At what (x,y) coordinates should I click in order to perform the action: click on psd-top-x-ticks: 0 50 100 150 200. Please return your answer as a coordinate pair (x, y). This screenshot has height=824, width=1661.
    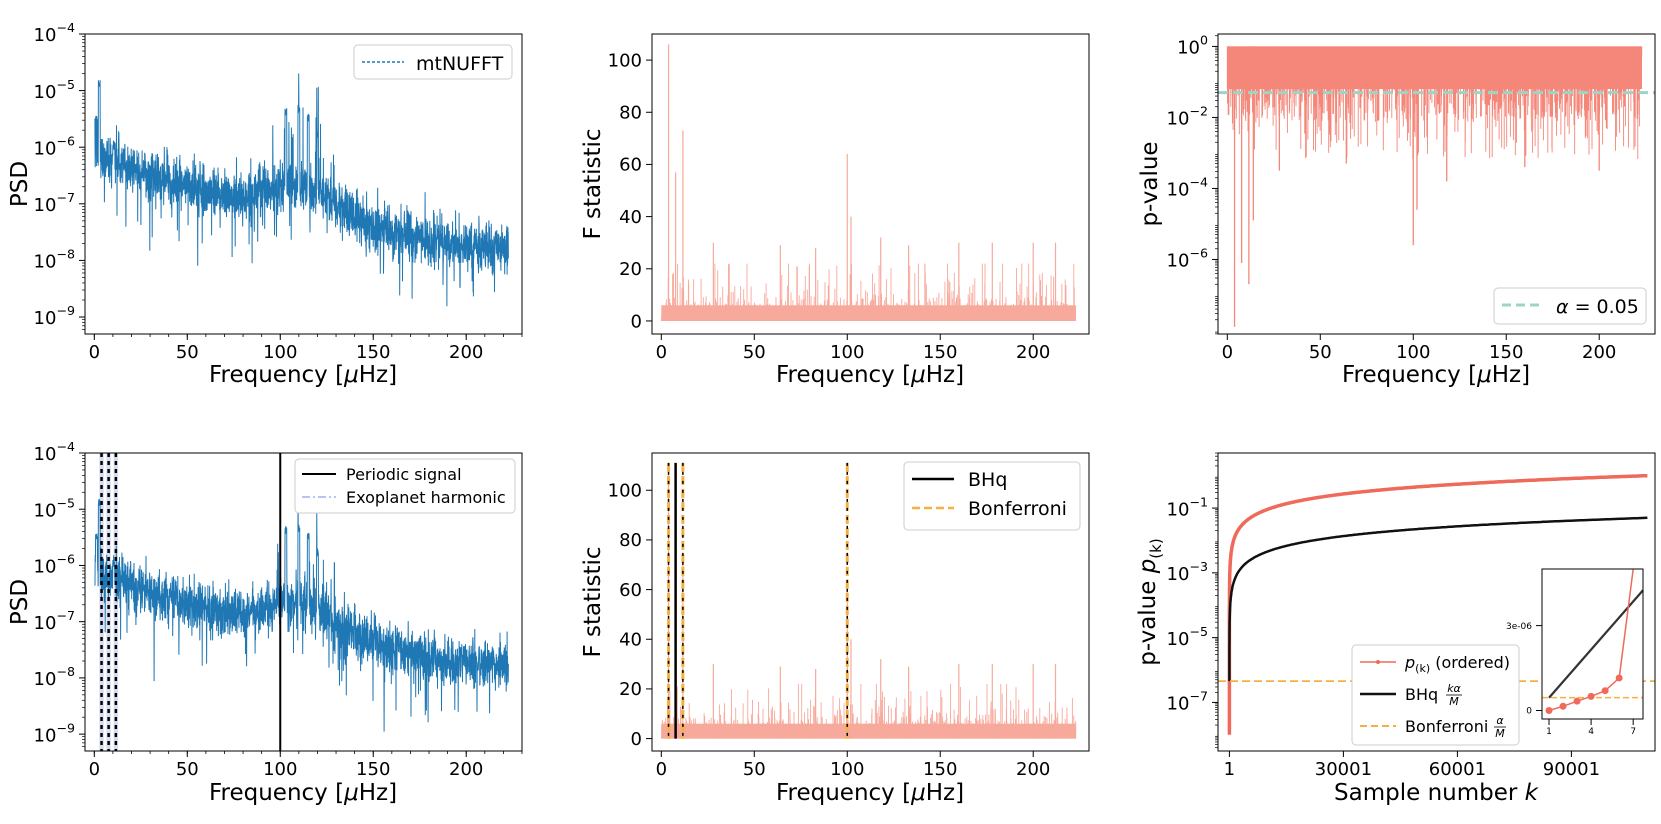
    Looking at the image, I should click on (306, 348).